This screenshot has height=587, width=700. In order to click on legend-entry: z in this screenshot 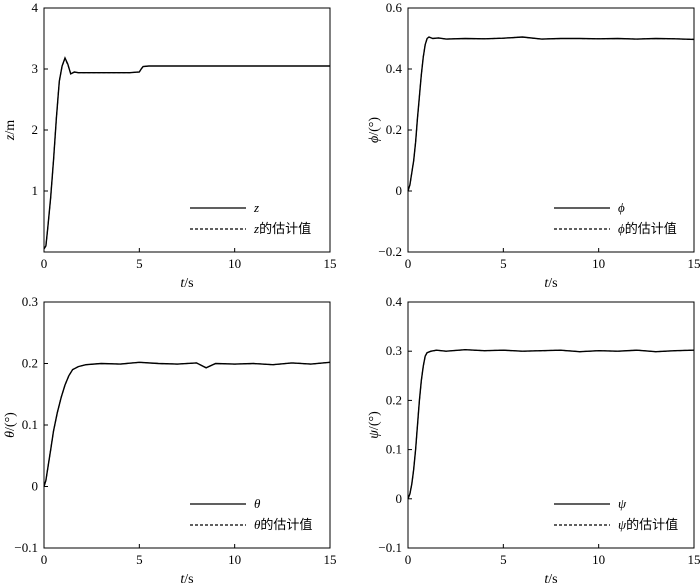, I will do `click(256, 207)`.